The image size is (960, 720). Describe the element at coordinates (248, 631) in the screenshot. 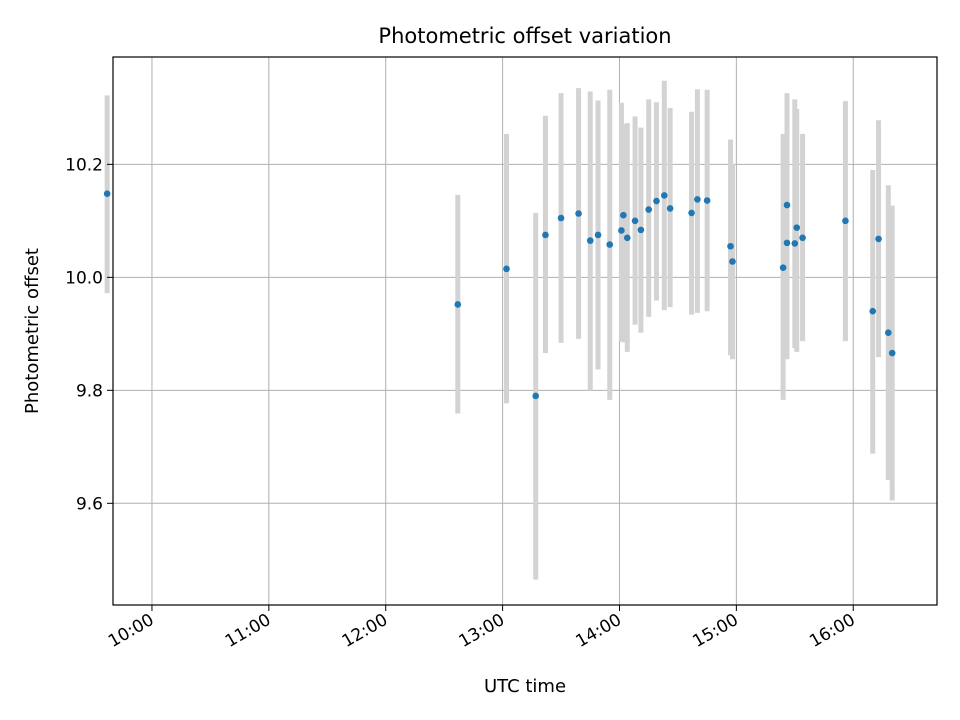

I see `x-tick-label: 11:00` at that location.